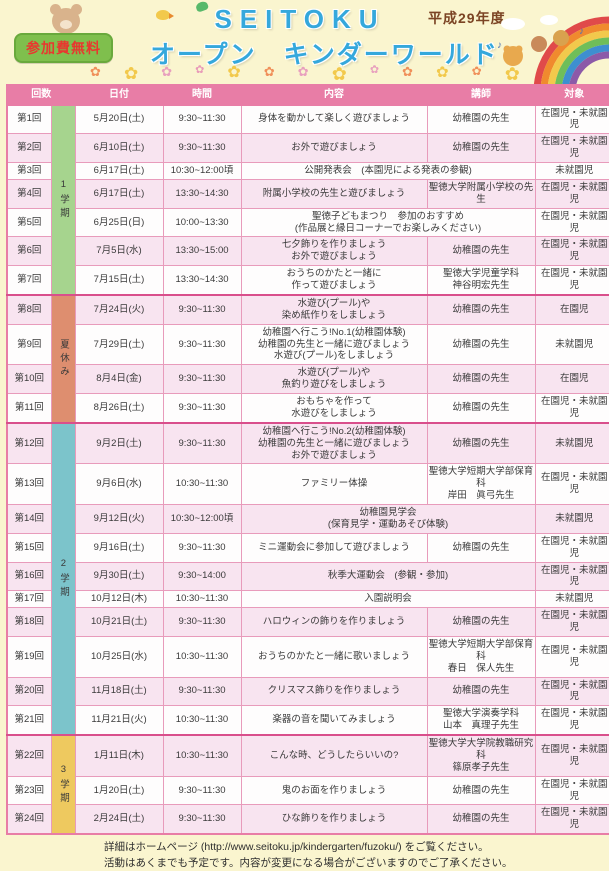 The width and height of the screenshot is (609, 871). I want to click on header-target: 対象, so click(571, 95).